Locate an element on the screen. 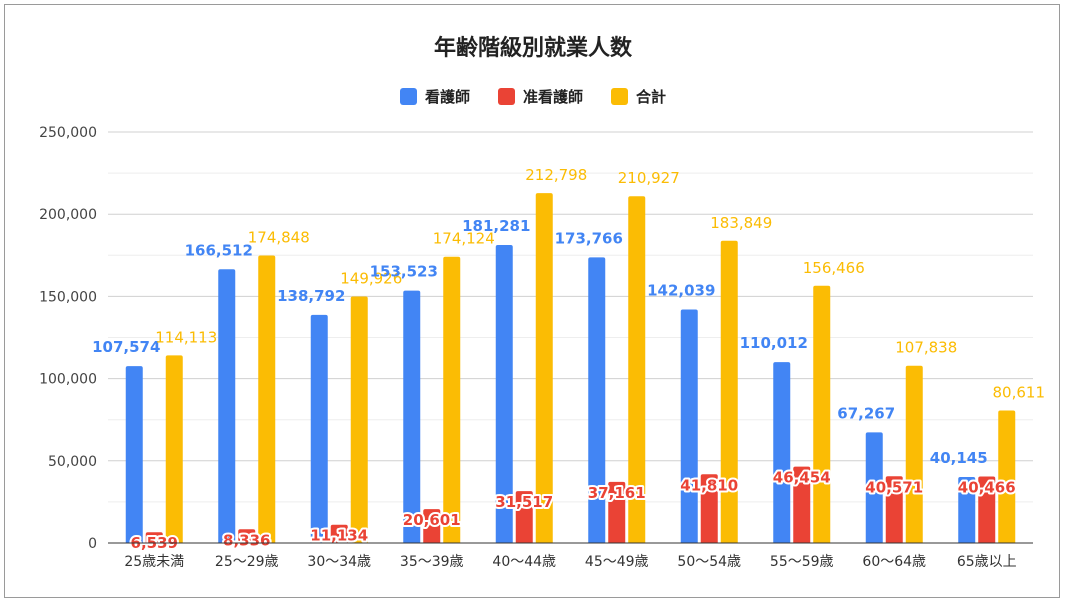 Image resolution: width=1066 pixels, height=604 pixels. data-label-2-0: 114,113 is located at coordinates (186, 337).